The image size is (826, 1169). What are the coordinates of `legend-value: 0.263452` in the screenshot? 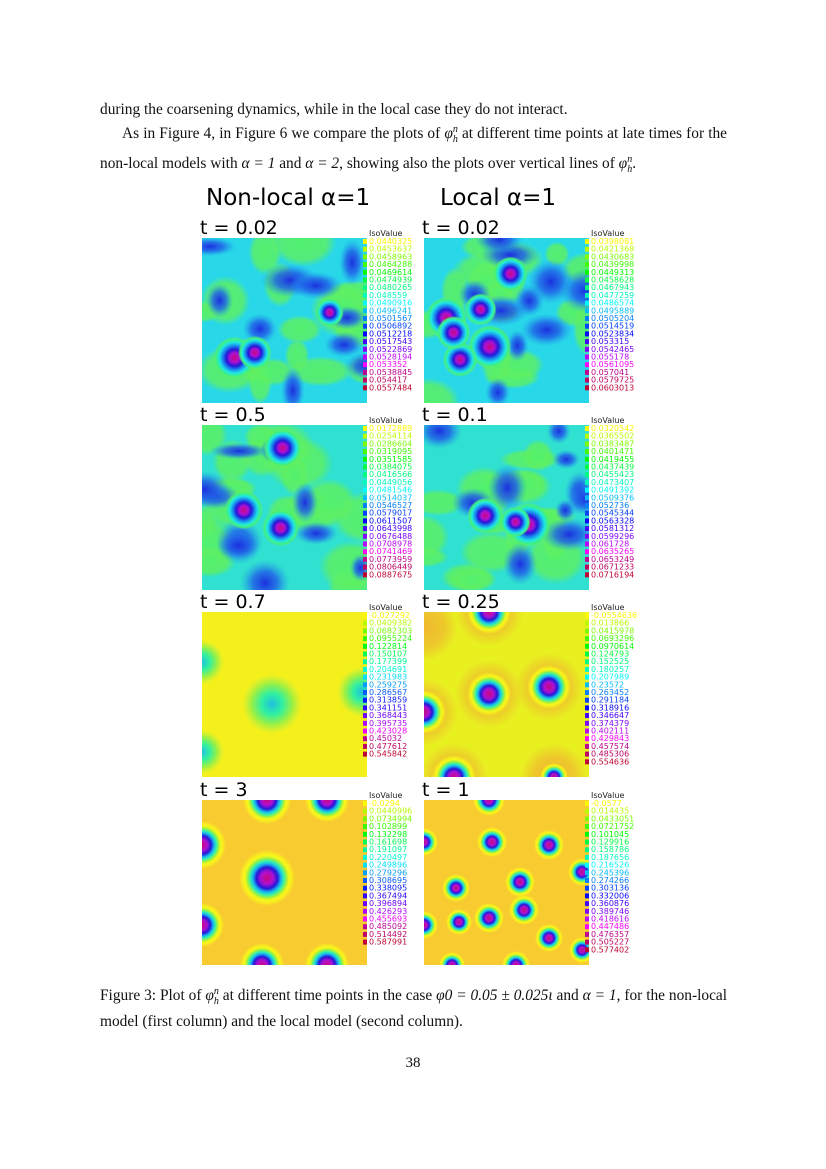 It's located at (610, 692).